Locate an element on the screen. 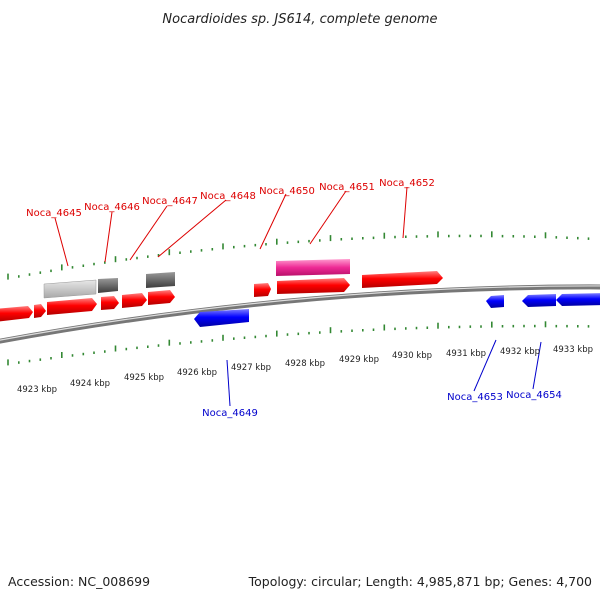 This screenshot has height=600, width=600. kbp-label: 4926 kbp is located at coordinates (197, 373).